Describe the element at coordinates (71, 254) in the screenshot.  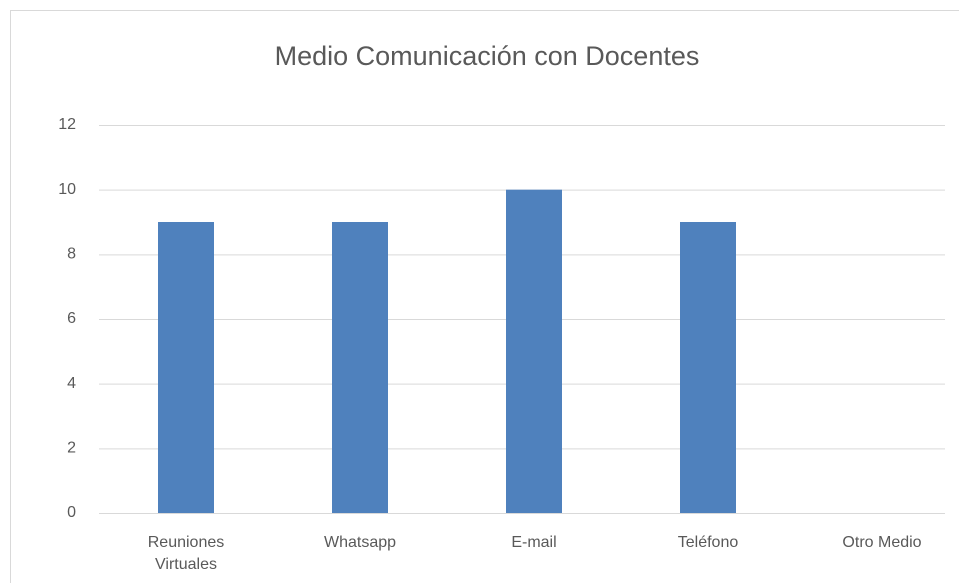
I see `y-tick-label: 8` at that location.